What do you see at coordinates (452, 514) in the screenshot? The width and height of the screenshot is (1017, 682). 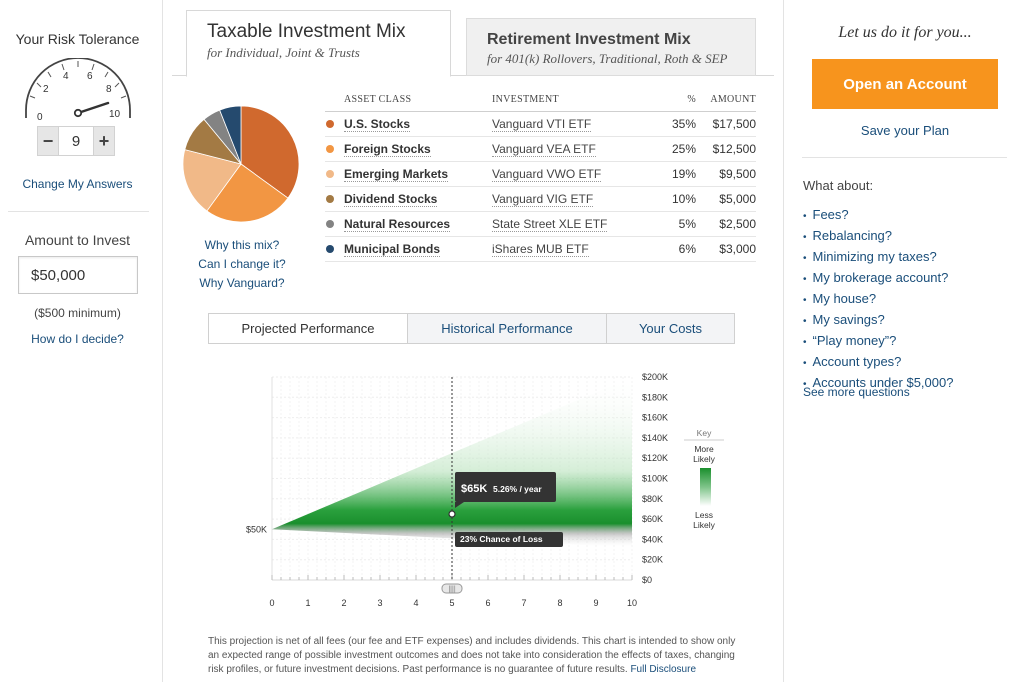 I see `selected-point-marker` at bounding box center [452, 514].